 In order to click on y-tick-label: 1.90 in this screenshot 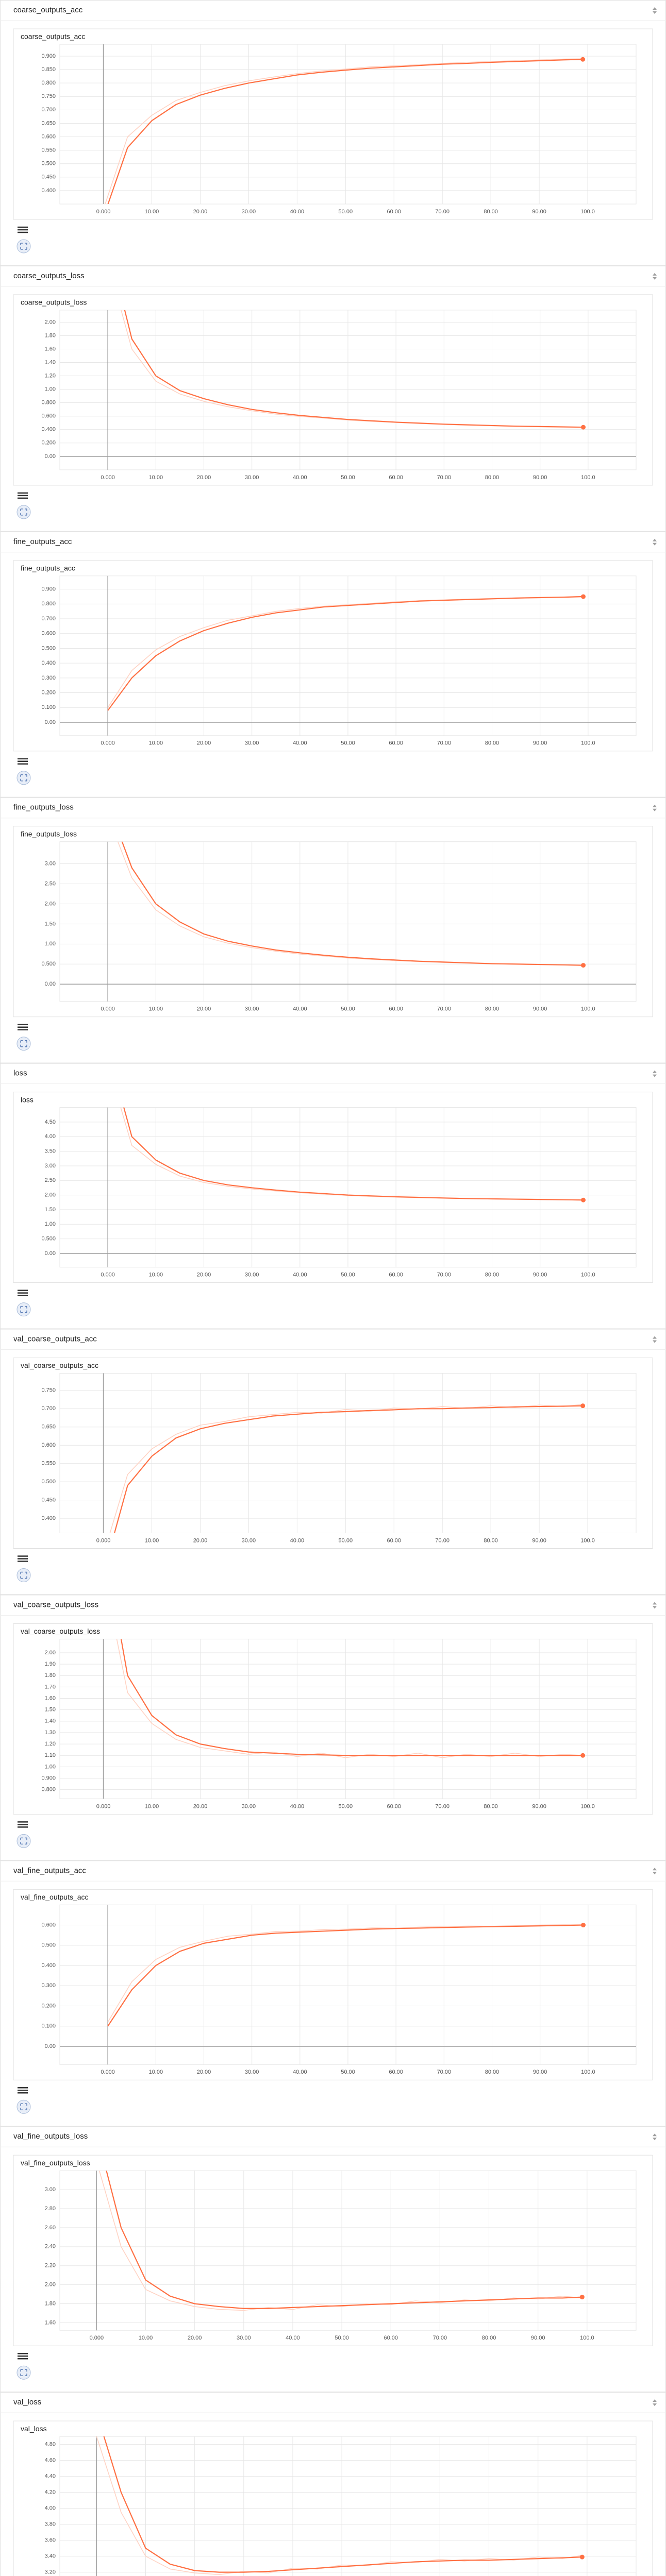, I will do `click(50, 1664)`.